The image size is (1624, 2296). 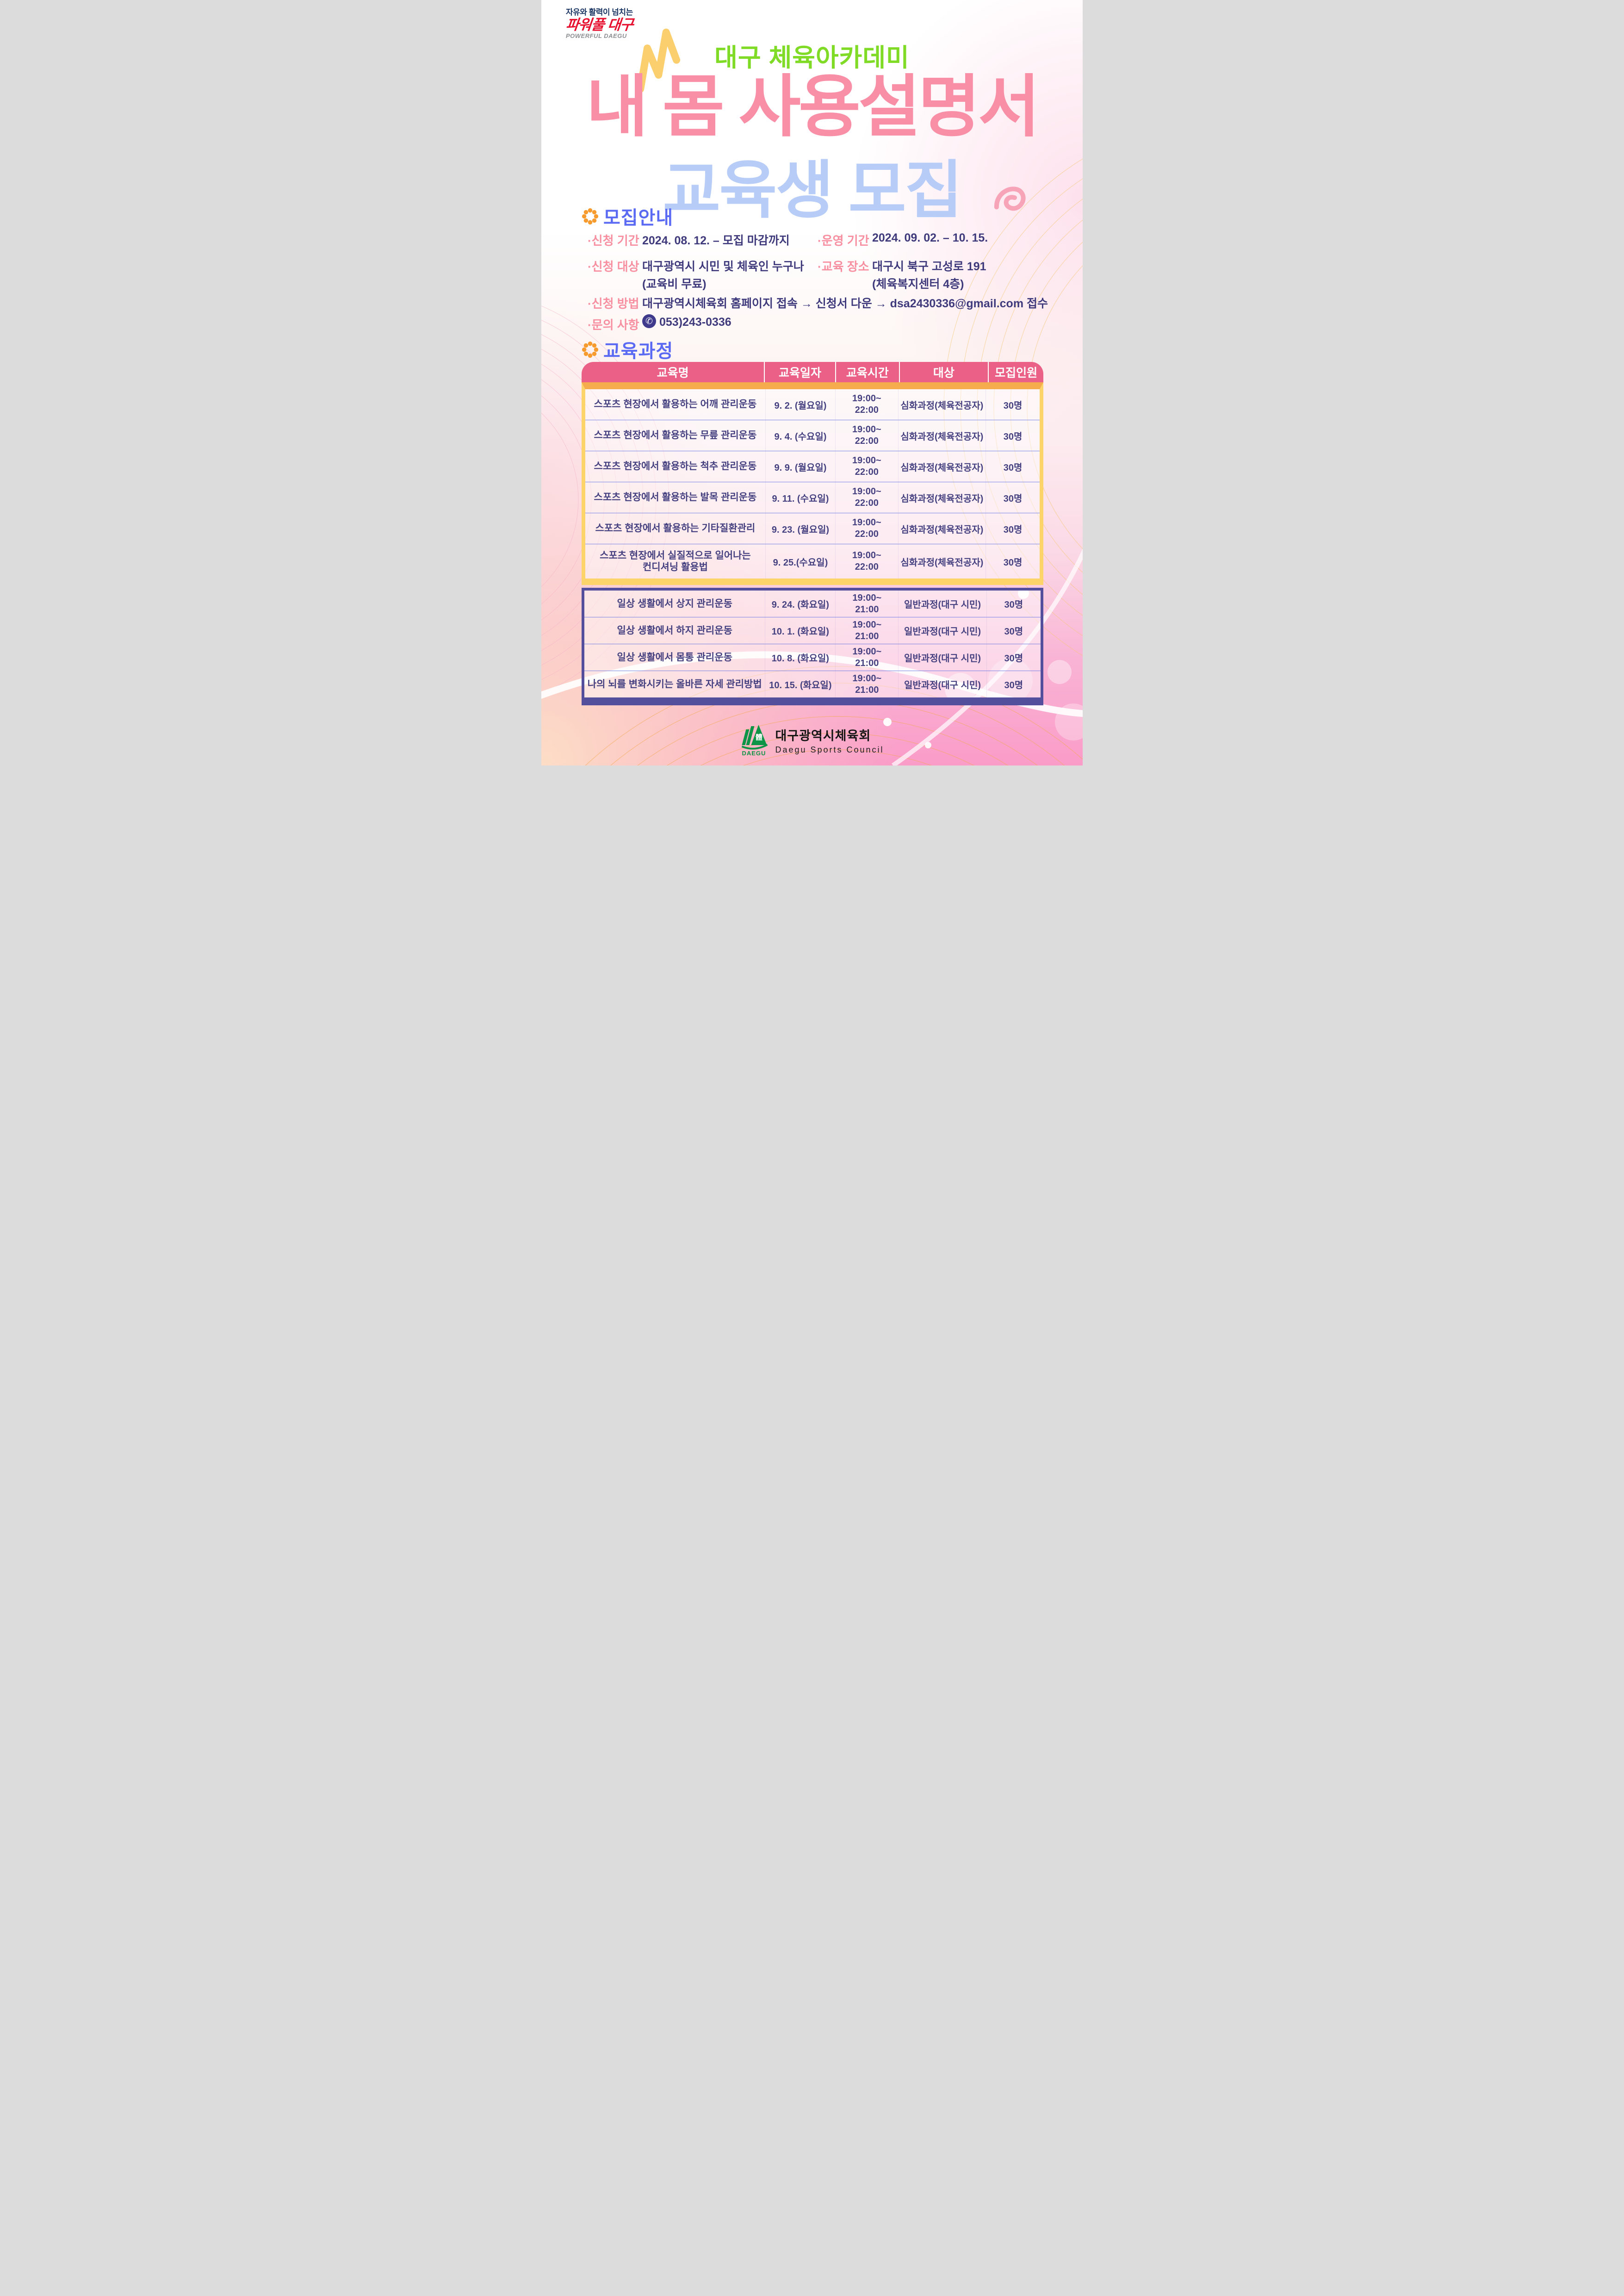 I want to click on cell-course-name: 스포츠 현장에서 활용하는 발목 관리운동, so click(x=675, y=497).